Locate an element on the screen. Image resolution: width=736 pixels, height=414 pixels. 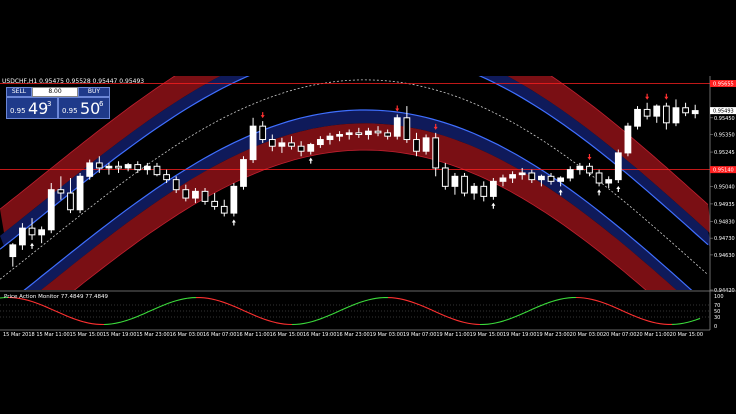
time-label: 15 Mar 23:00 is located at coordinates (152, 335).